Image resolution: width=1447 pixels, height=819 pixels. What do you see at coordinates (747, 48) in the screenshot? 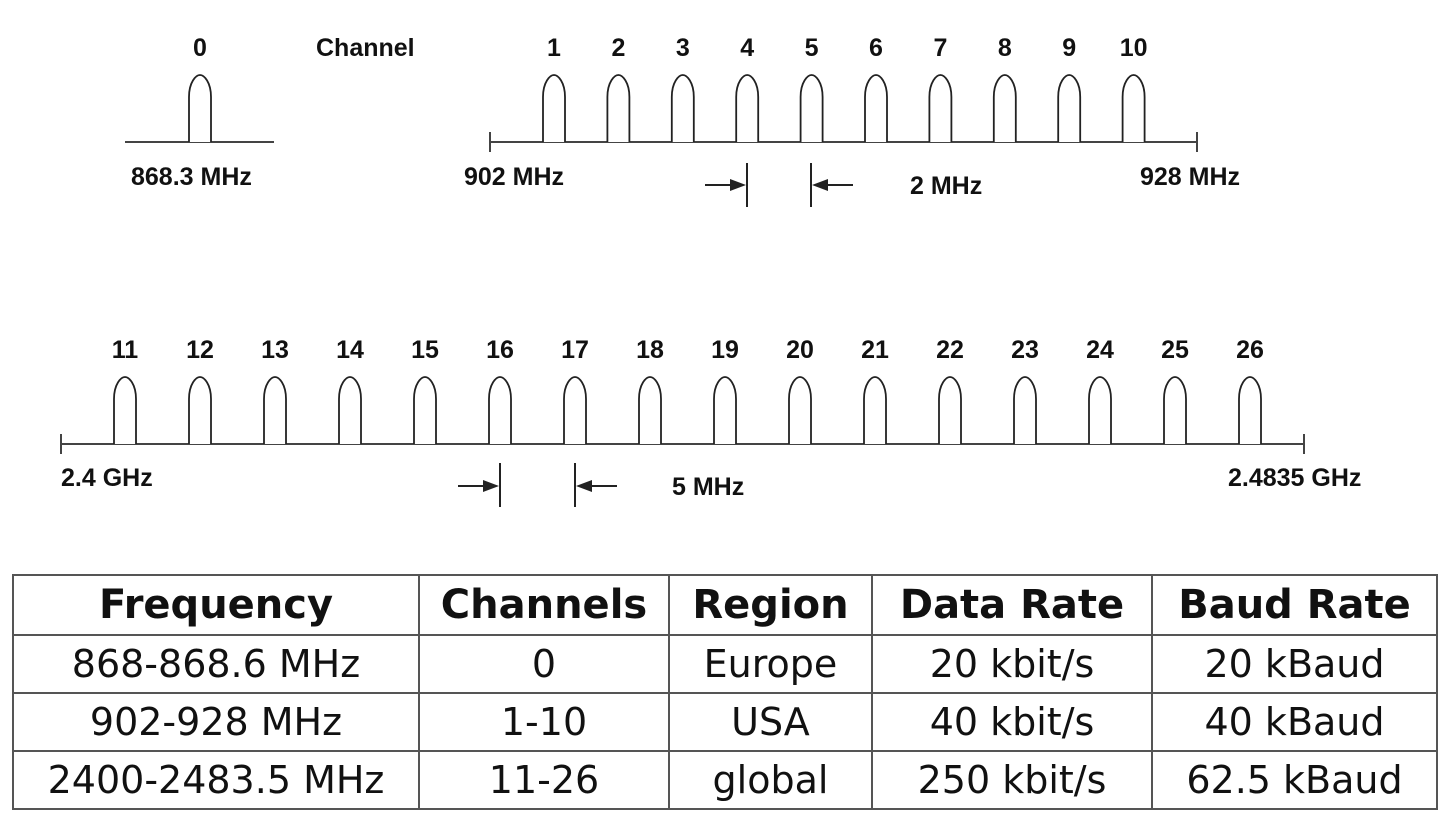
I see `channel-number-label: 4` at bounding box center [747, 48].